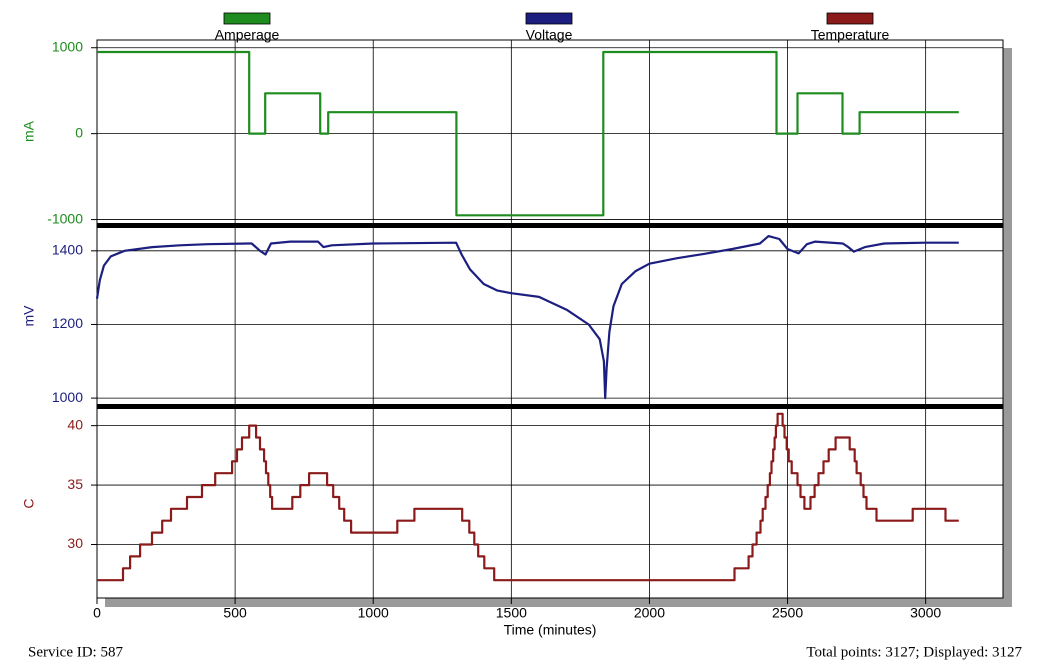 This screenshot has width=1050, height=666. I want to click on y-tick-label: 40, so click(75, 424).